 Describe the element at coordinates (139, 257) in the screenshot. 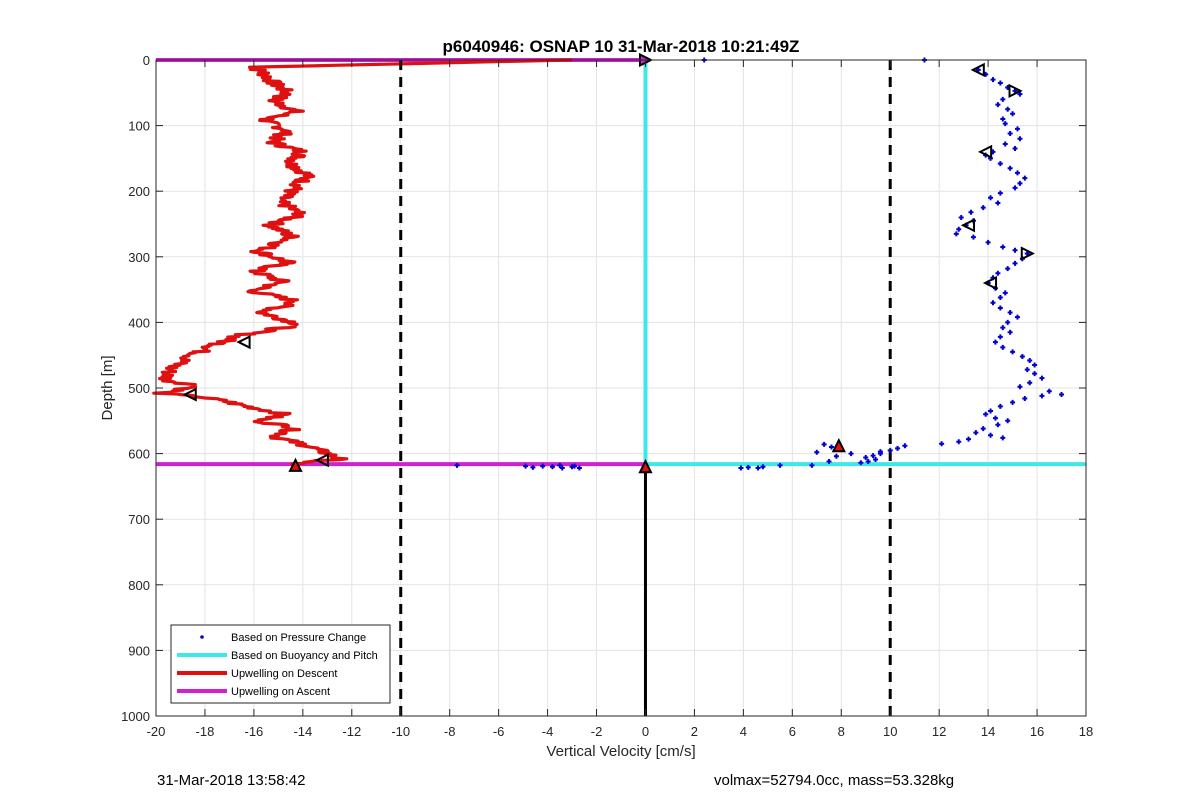

I see `y-tick-label: 300` at that location.